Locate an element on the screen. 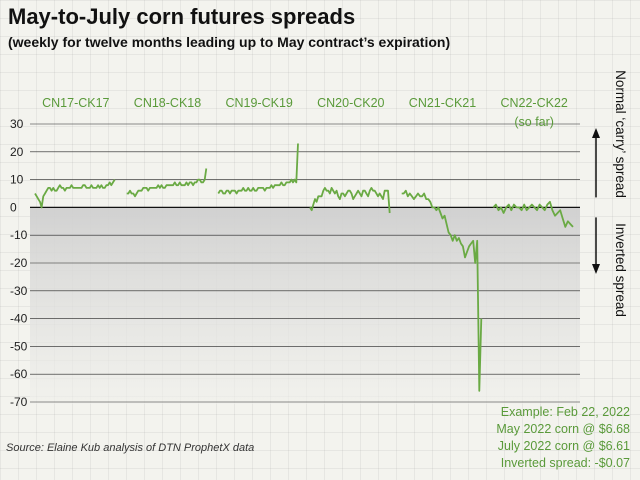 The image size is (640, 480). series-line-cn21-ck21 is located at coordinates (442, 290).